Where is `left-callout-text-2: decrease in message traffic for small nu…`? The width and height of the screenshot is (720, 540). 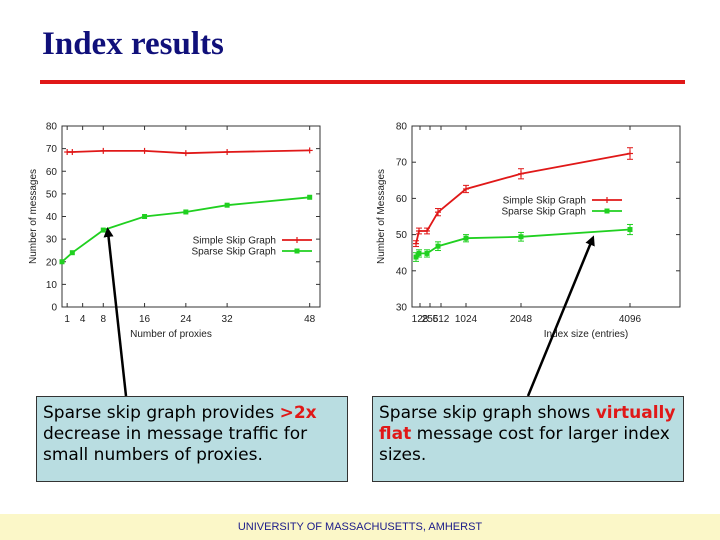 left-callout-text-2: decrease in message traffic for small nu… is located at coordinates (175, 444).